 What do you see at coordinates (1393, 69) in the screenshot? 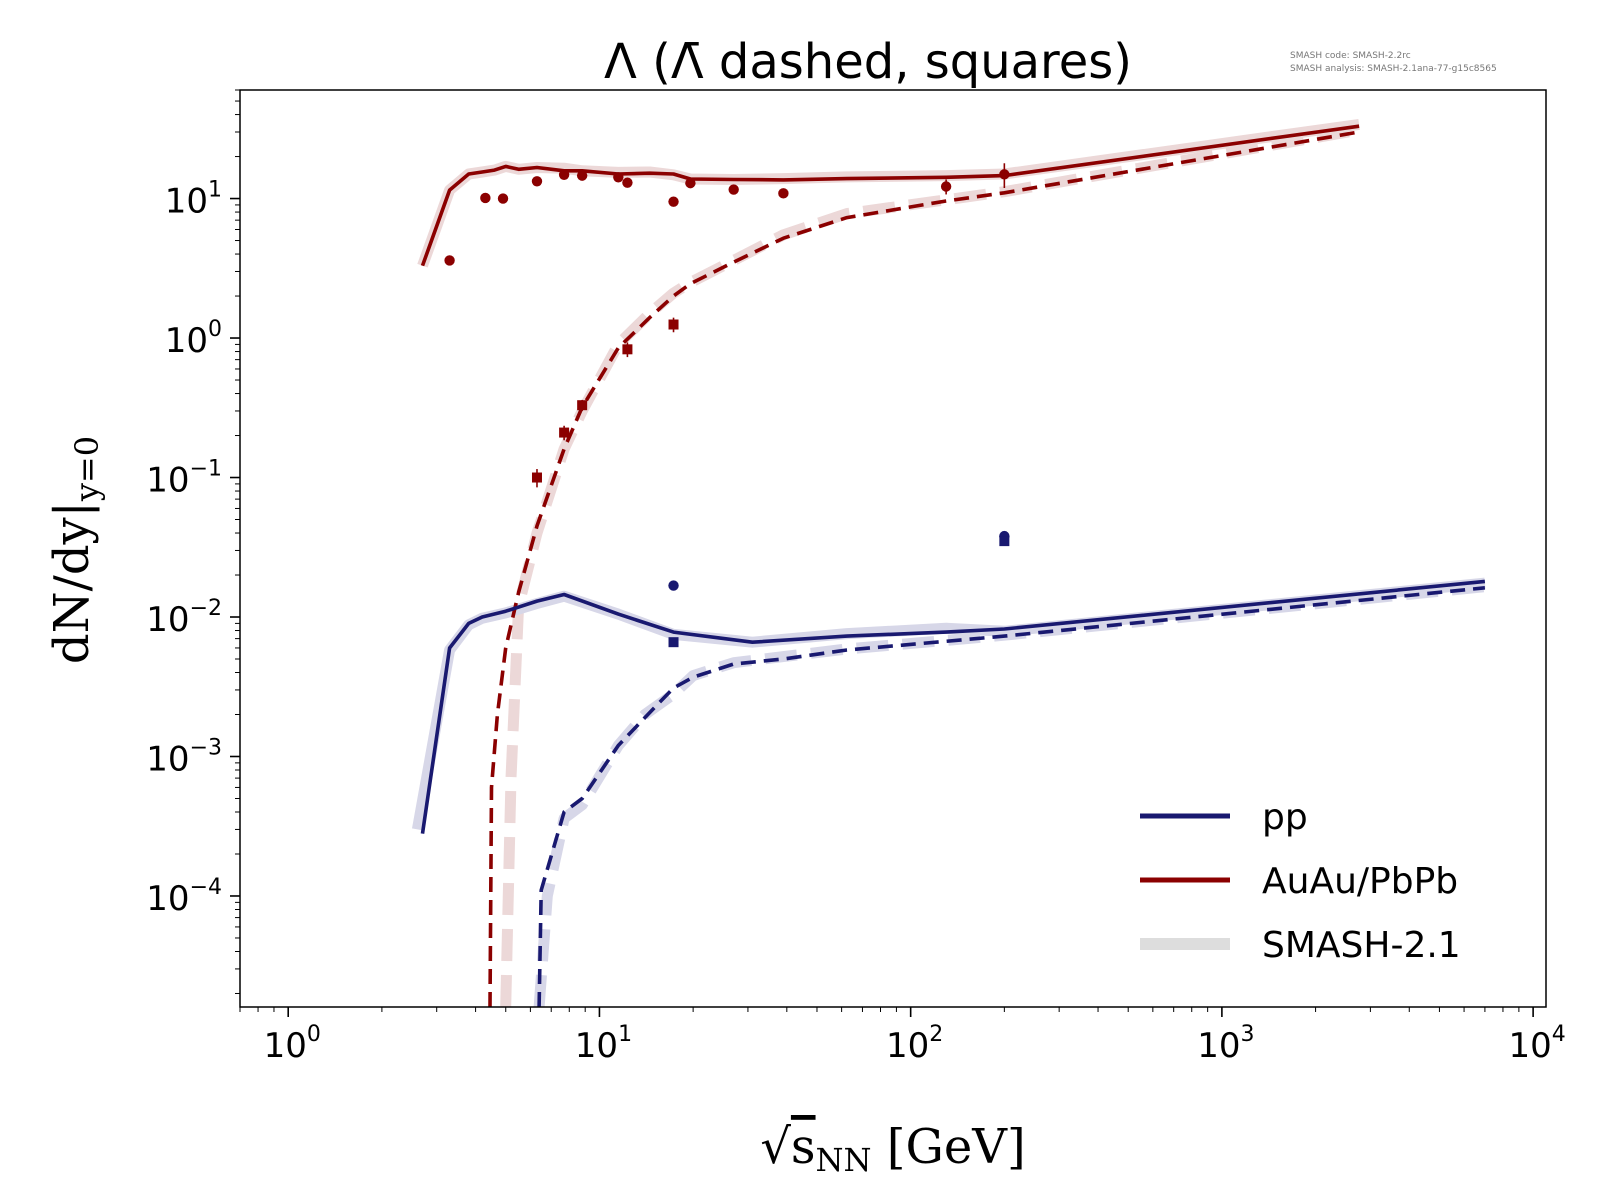
I see `version-note-analysis: SMASH analysis: SMASH-2.1ana-77-g15c8565` at bounding box center [1393, 69].